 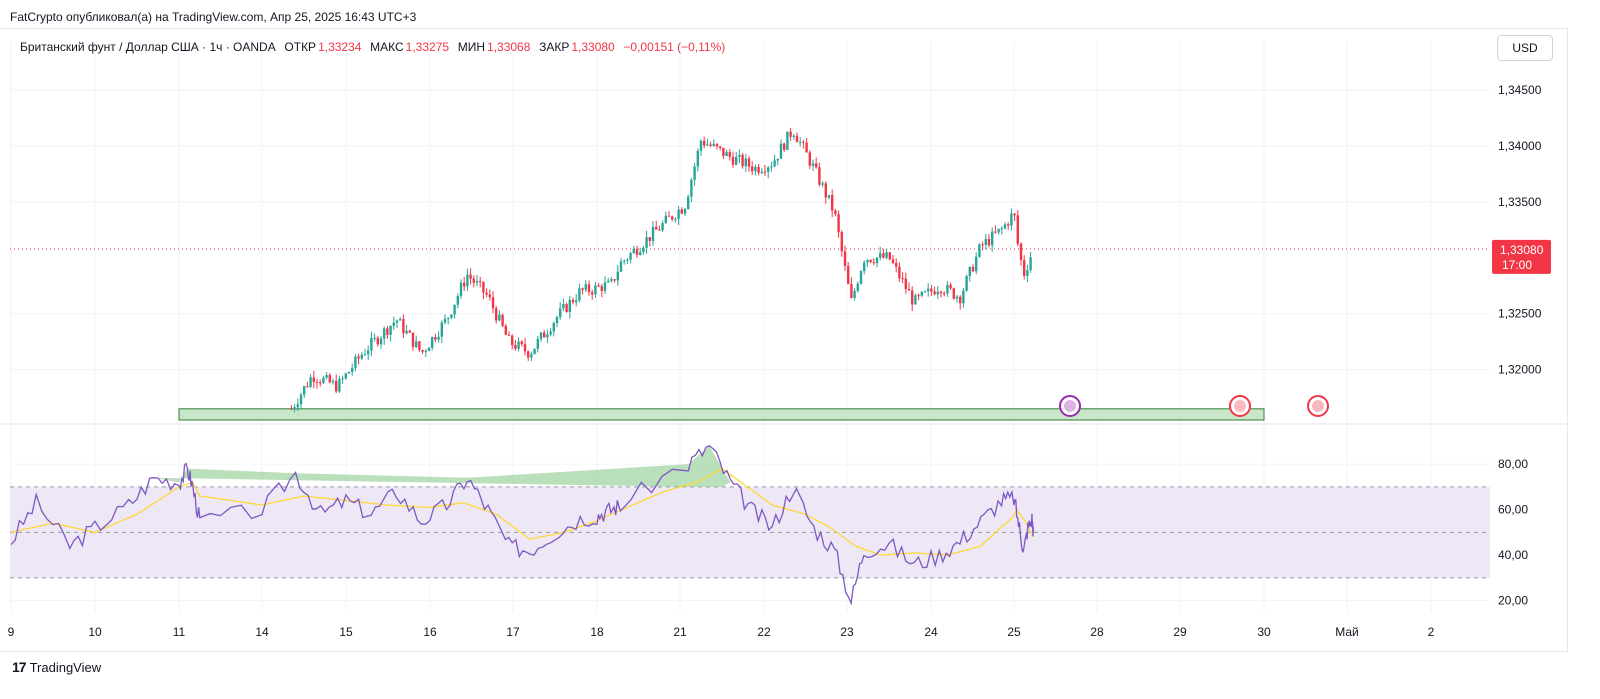 What do you see at coordinates (1513, 601) in the screenshot?
I see `rsi-tick-label: 20,00` at bounding box center [1513, 601].